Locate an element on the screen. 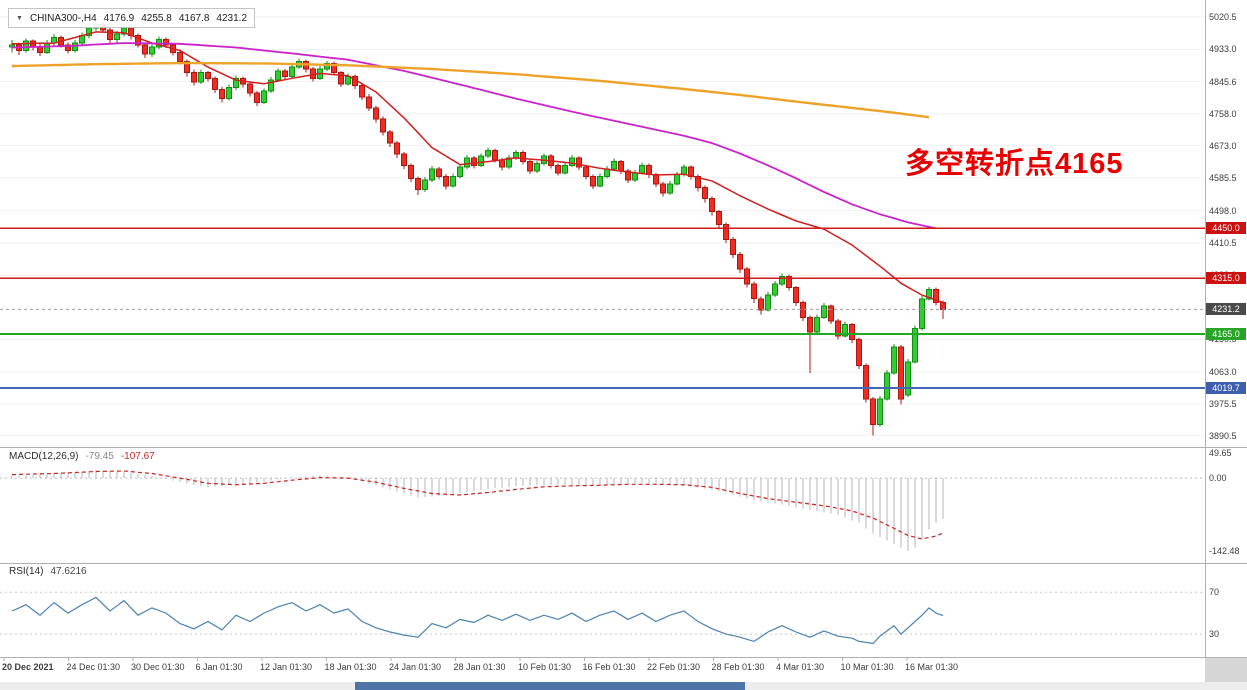  time-label: 12 Jan 01:30 is located at coordinates (286, 667).